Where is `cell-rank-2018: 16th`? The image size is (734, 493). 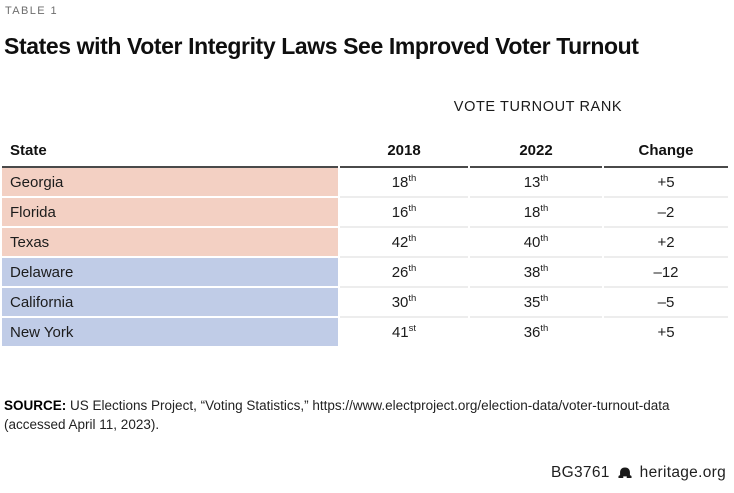
cell-rank-2018: 16th is located at coordinates (404, 213).